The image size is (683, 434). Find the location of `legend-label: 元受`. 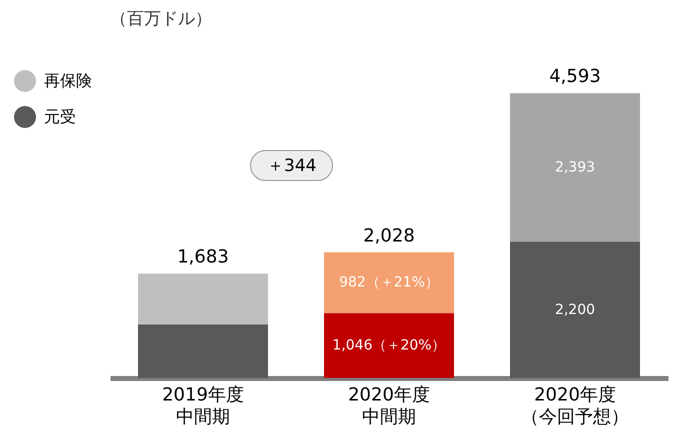

legend-label: 元受 is located at coordinates (60, 117).